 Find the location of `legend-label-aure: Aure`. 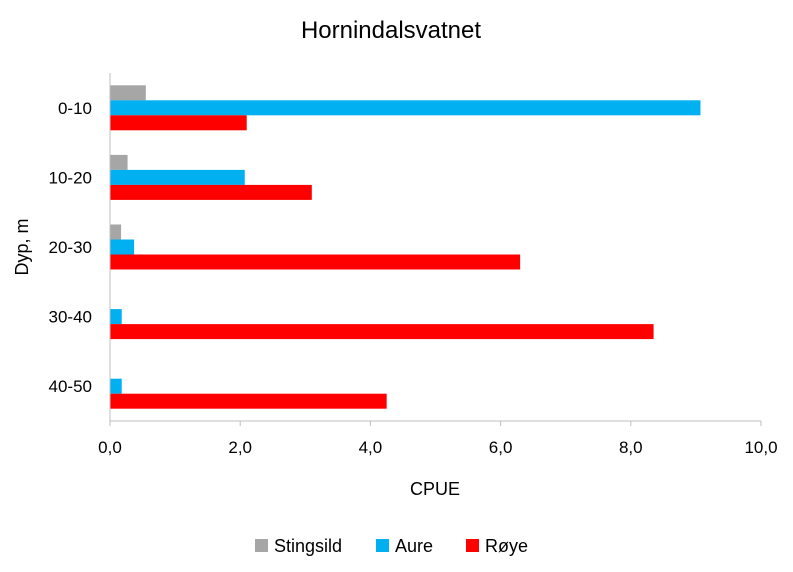

legend-label-aure: Aure is located at coordinates (414, 546).